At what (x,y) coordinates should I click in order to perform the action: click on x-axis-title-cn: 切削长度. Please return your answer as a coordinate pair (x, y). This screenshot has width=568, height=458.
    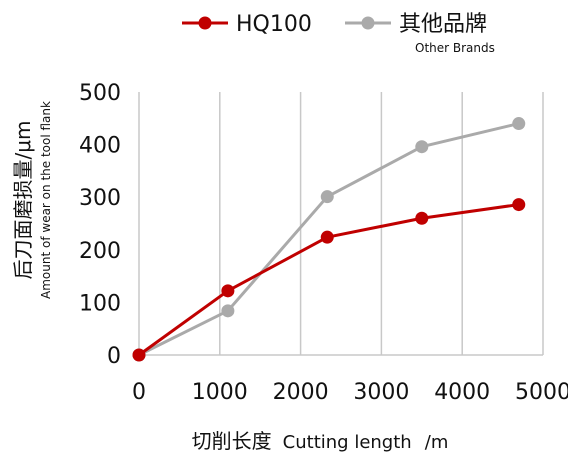
    Looking at the image, I should click on (232, 441).